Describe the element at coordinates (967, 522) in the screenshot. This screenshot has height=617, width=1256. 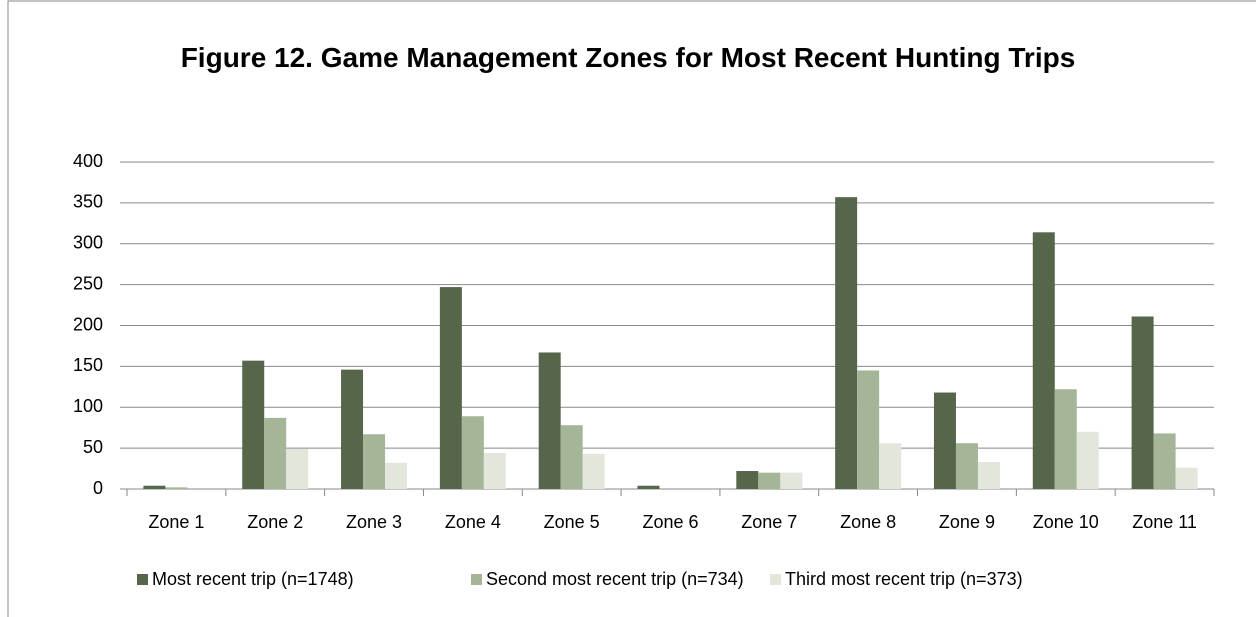
I see `x-tick-label: Zone 9` at that location.